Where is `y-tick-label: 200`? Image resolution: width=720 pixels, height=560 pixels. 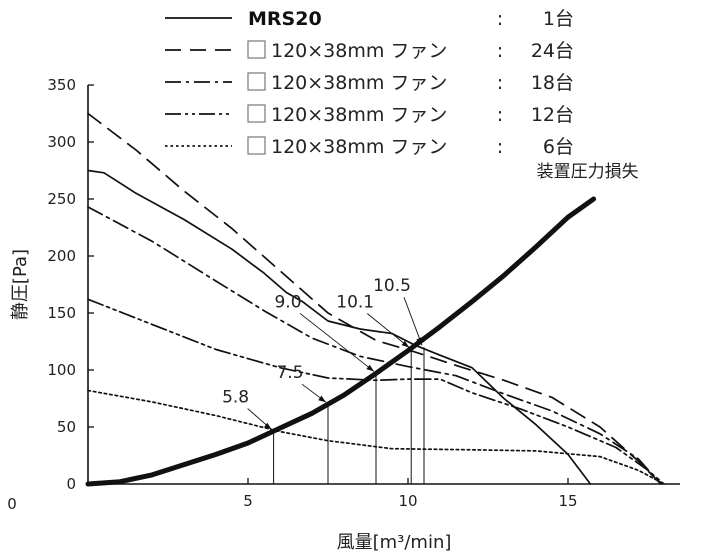 y-tick-label: 200 is located at coordinates (61, 256).